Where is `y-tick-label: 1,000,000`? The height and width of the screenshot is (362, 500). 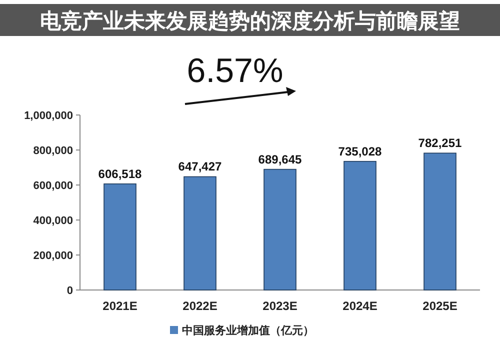
y-tick-label: 1,000,000 is located at coordinates (48, 116).